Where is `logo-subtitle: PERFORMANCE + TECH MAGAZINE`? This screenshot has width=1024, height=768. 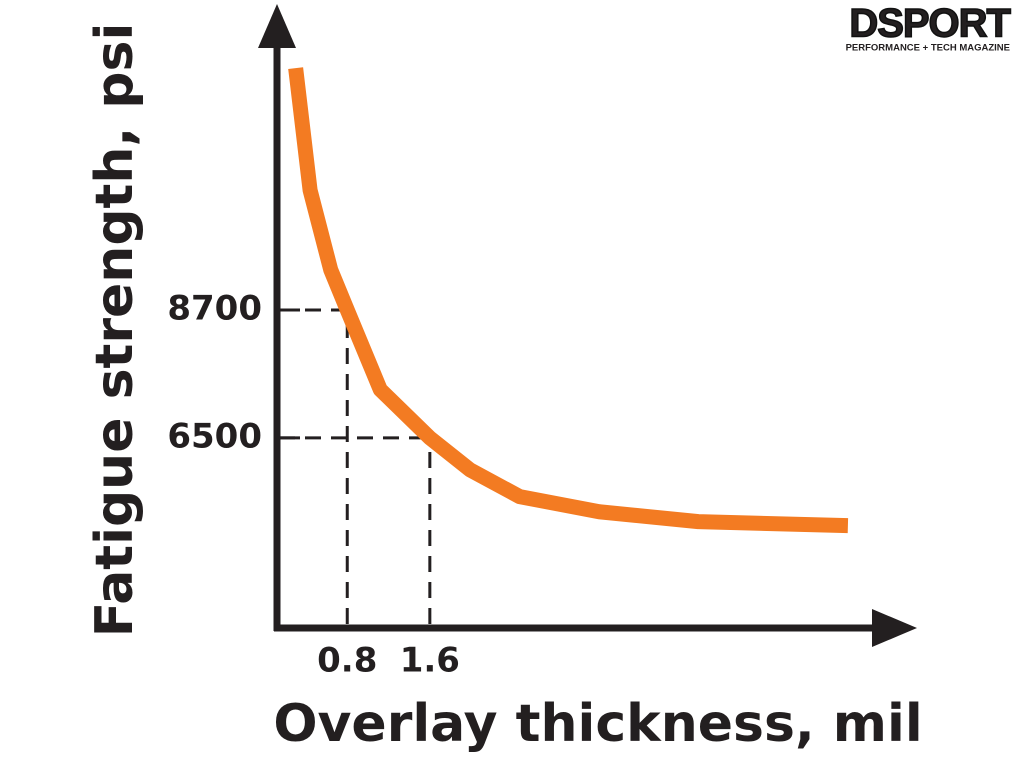 logo-subtitle: PERFORMANCE + TECH MAGAZINE is located at coordinates (928, 48).